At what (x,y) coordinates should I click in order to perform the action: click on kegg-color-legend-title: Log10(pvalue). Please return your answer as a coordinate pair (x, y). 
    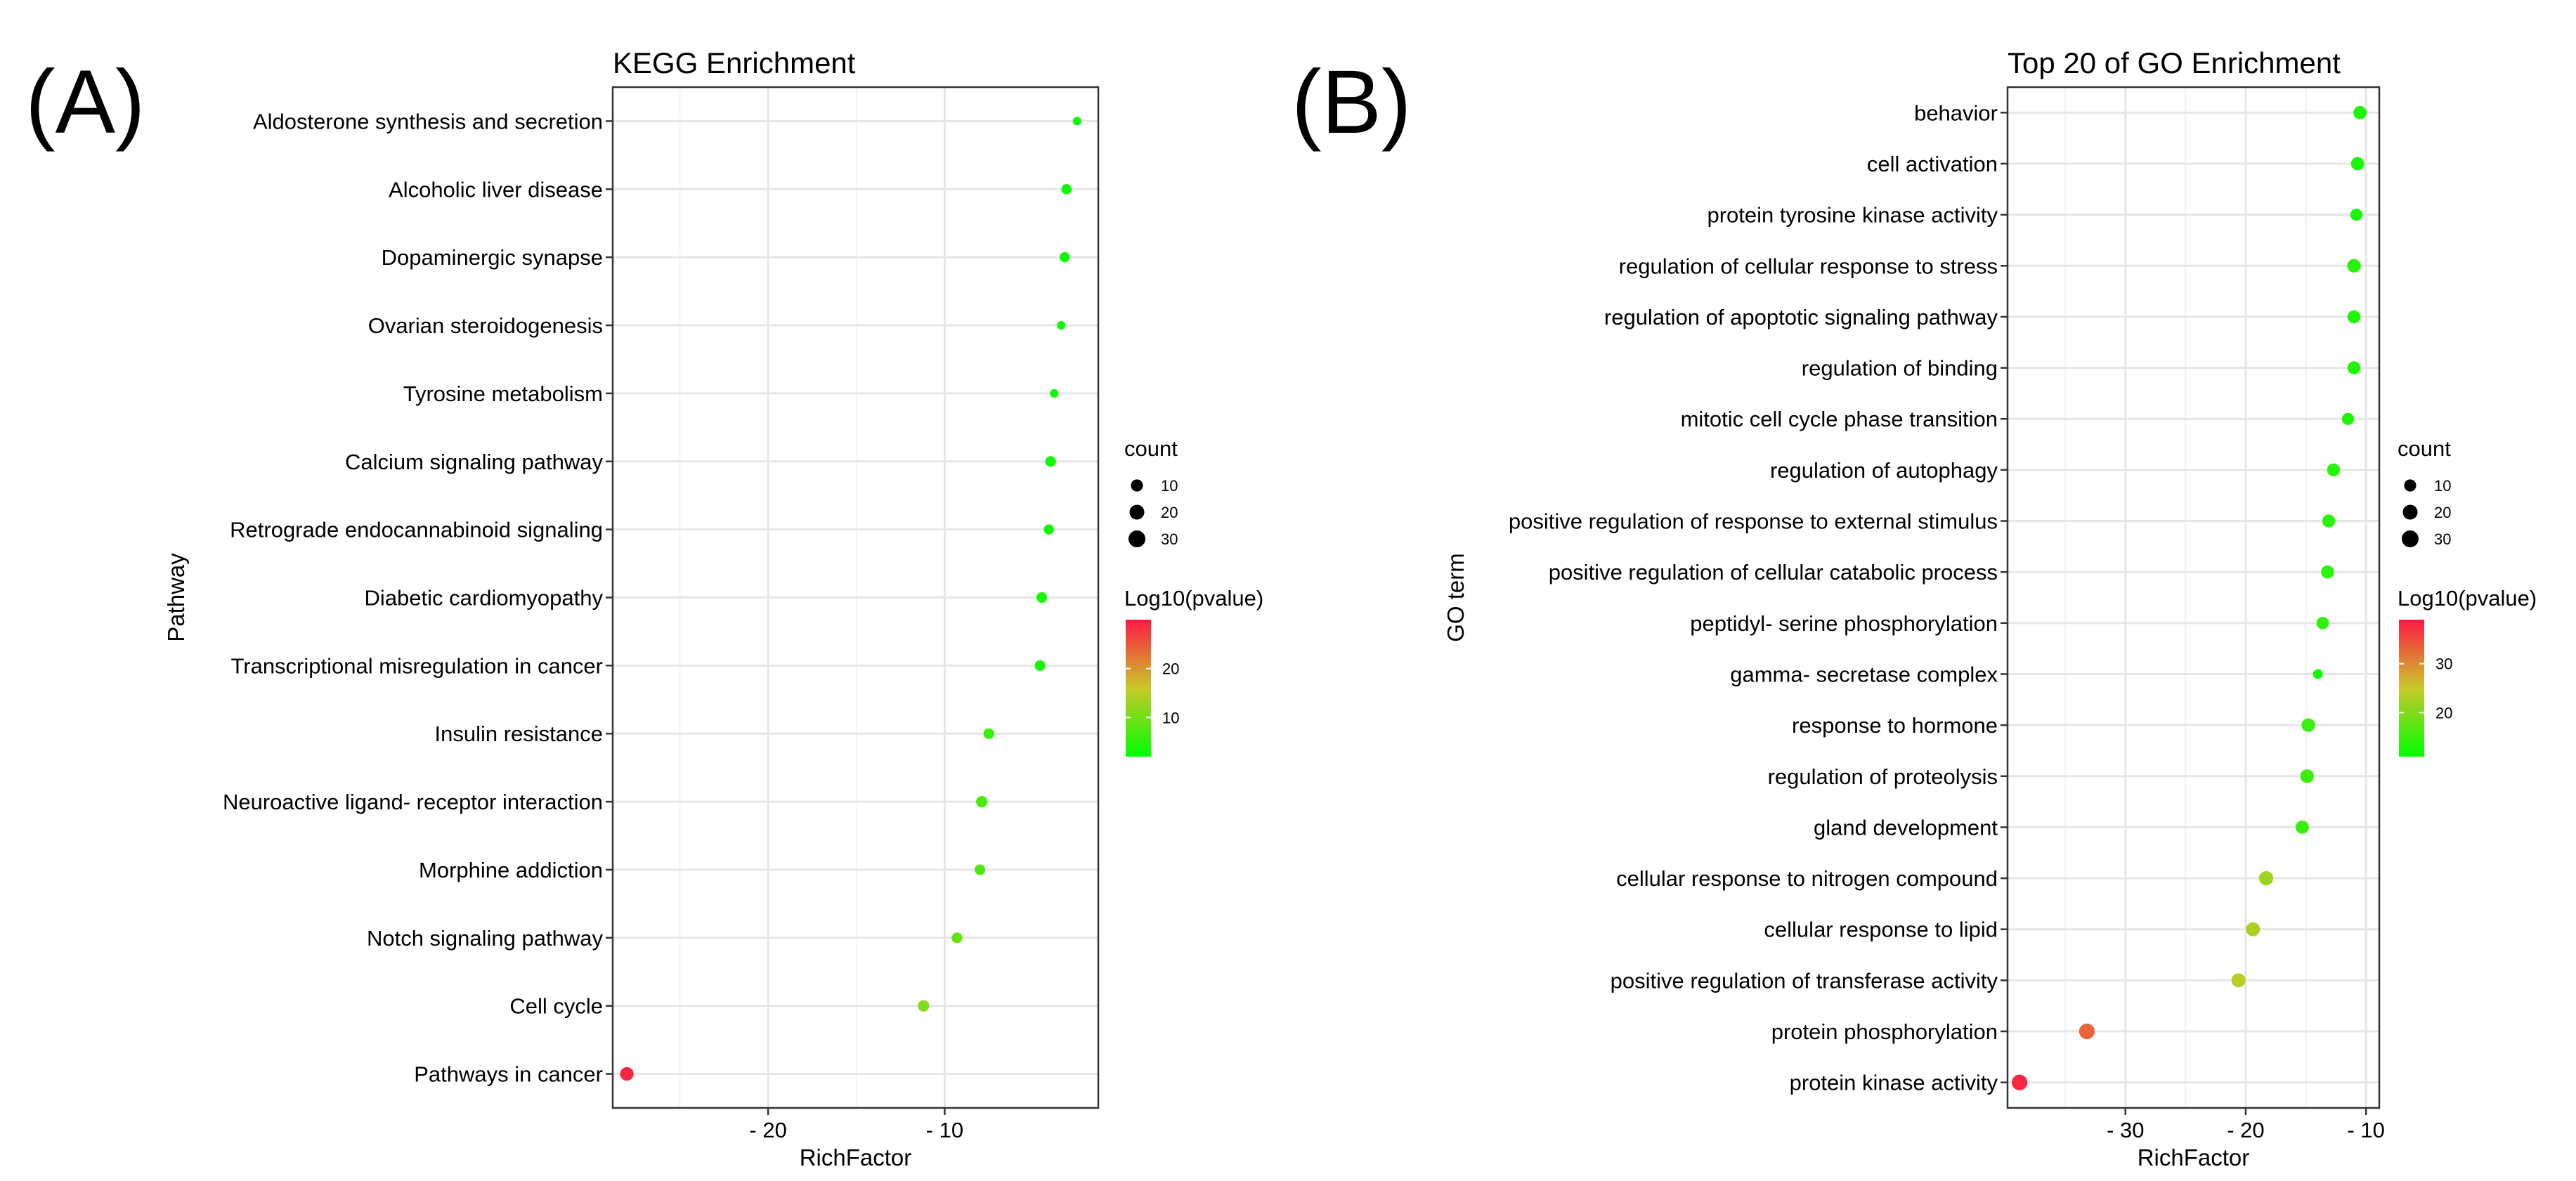
    Looking at the image, I should click on (1193, 598).